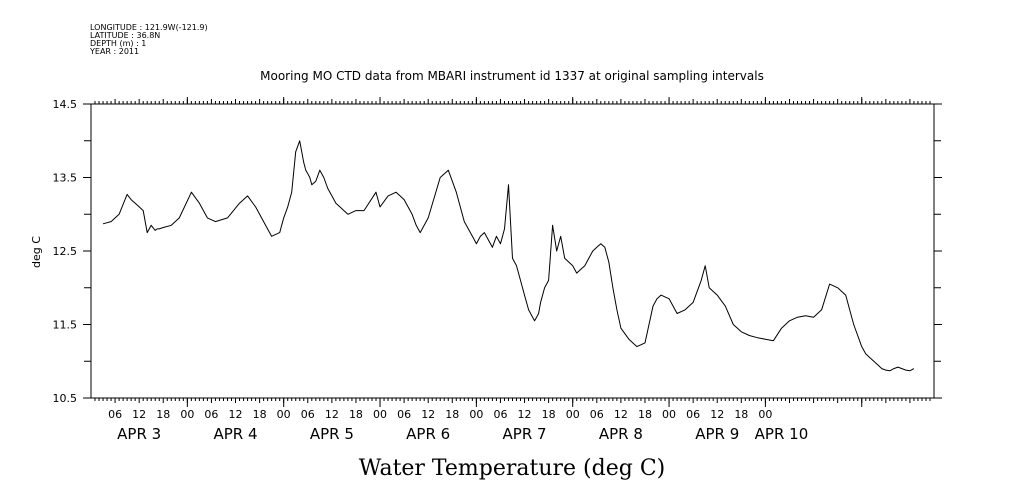  I want to click on y-tick-label: 13.5, so click(65, 178).